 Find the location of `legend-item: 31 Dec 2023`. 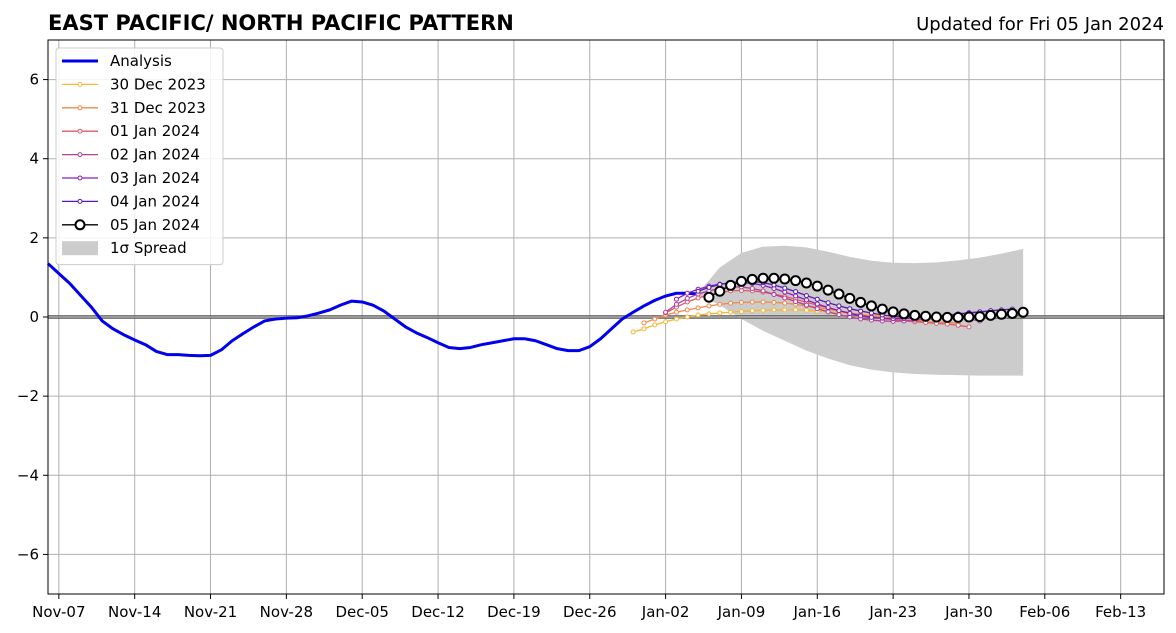

legend-item: 31 Dec 2023 is located at coordinates (134, 108).